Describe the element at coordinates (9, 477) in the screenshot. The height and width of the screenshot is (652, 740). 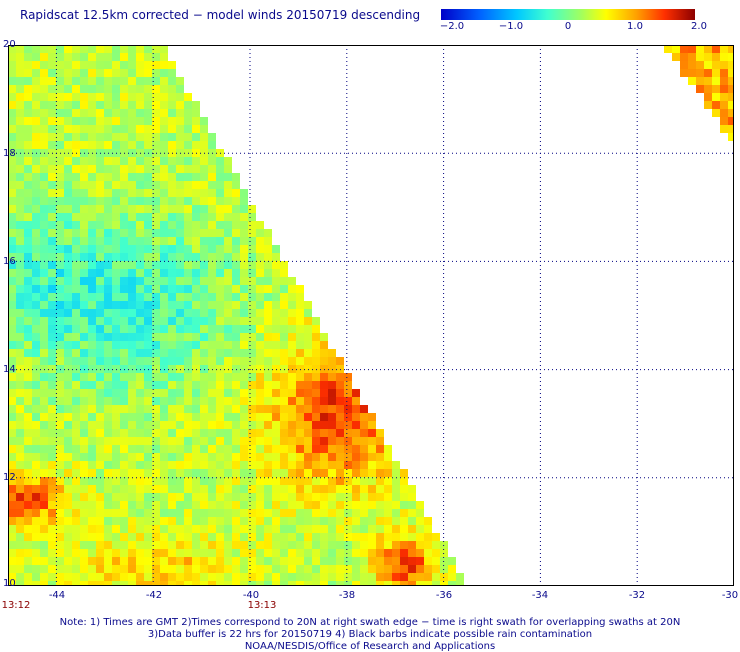
I see `lat-label-12: 12` at that location.